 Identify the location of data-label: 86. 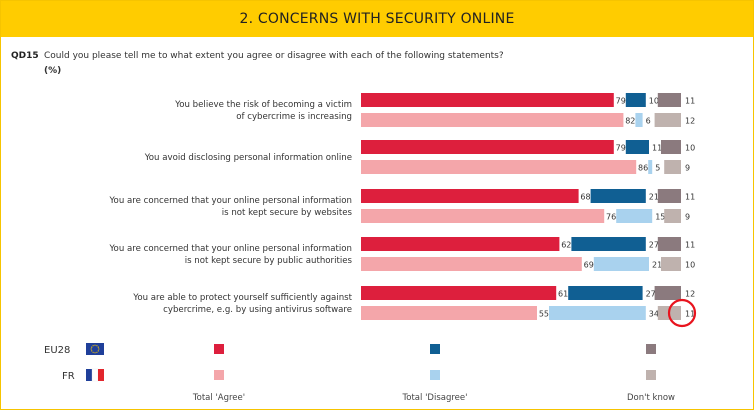
(643, 168).